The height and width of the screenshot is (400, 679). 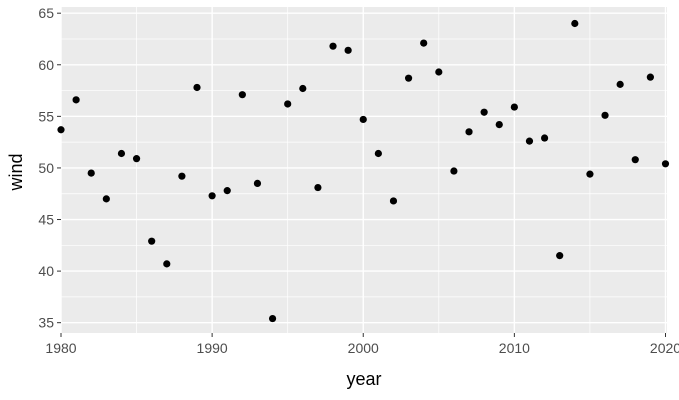 What do you see at coordinates (46, 168) in the screenshot?
I see `y-tick-label: 50` at bounding box center [46, 168].